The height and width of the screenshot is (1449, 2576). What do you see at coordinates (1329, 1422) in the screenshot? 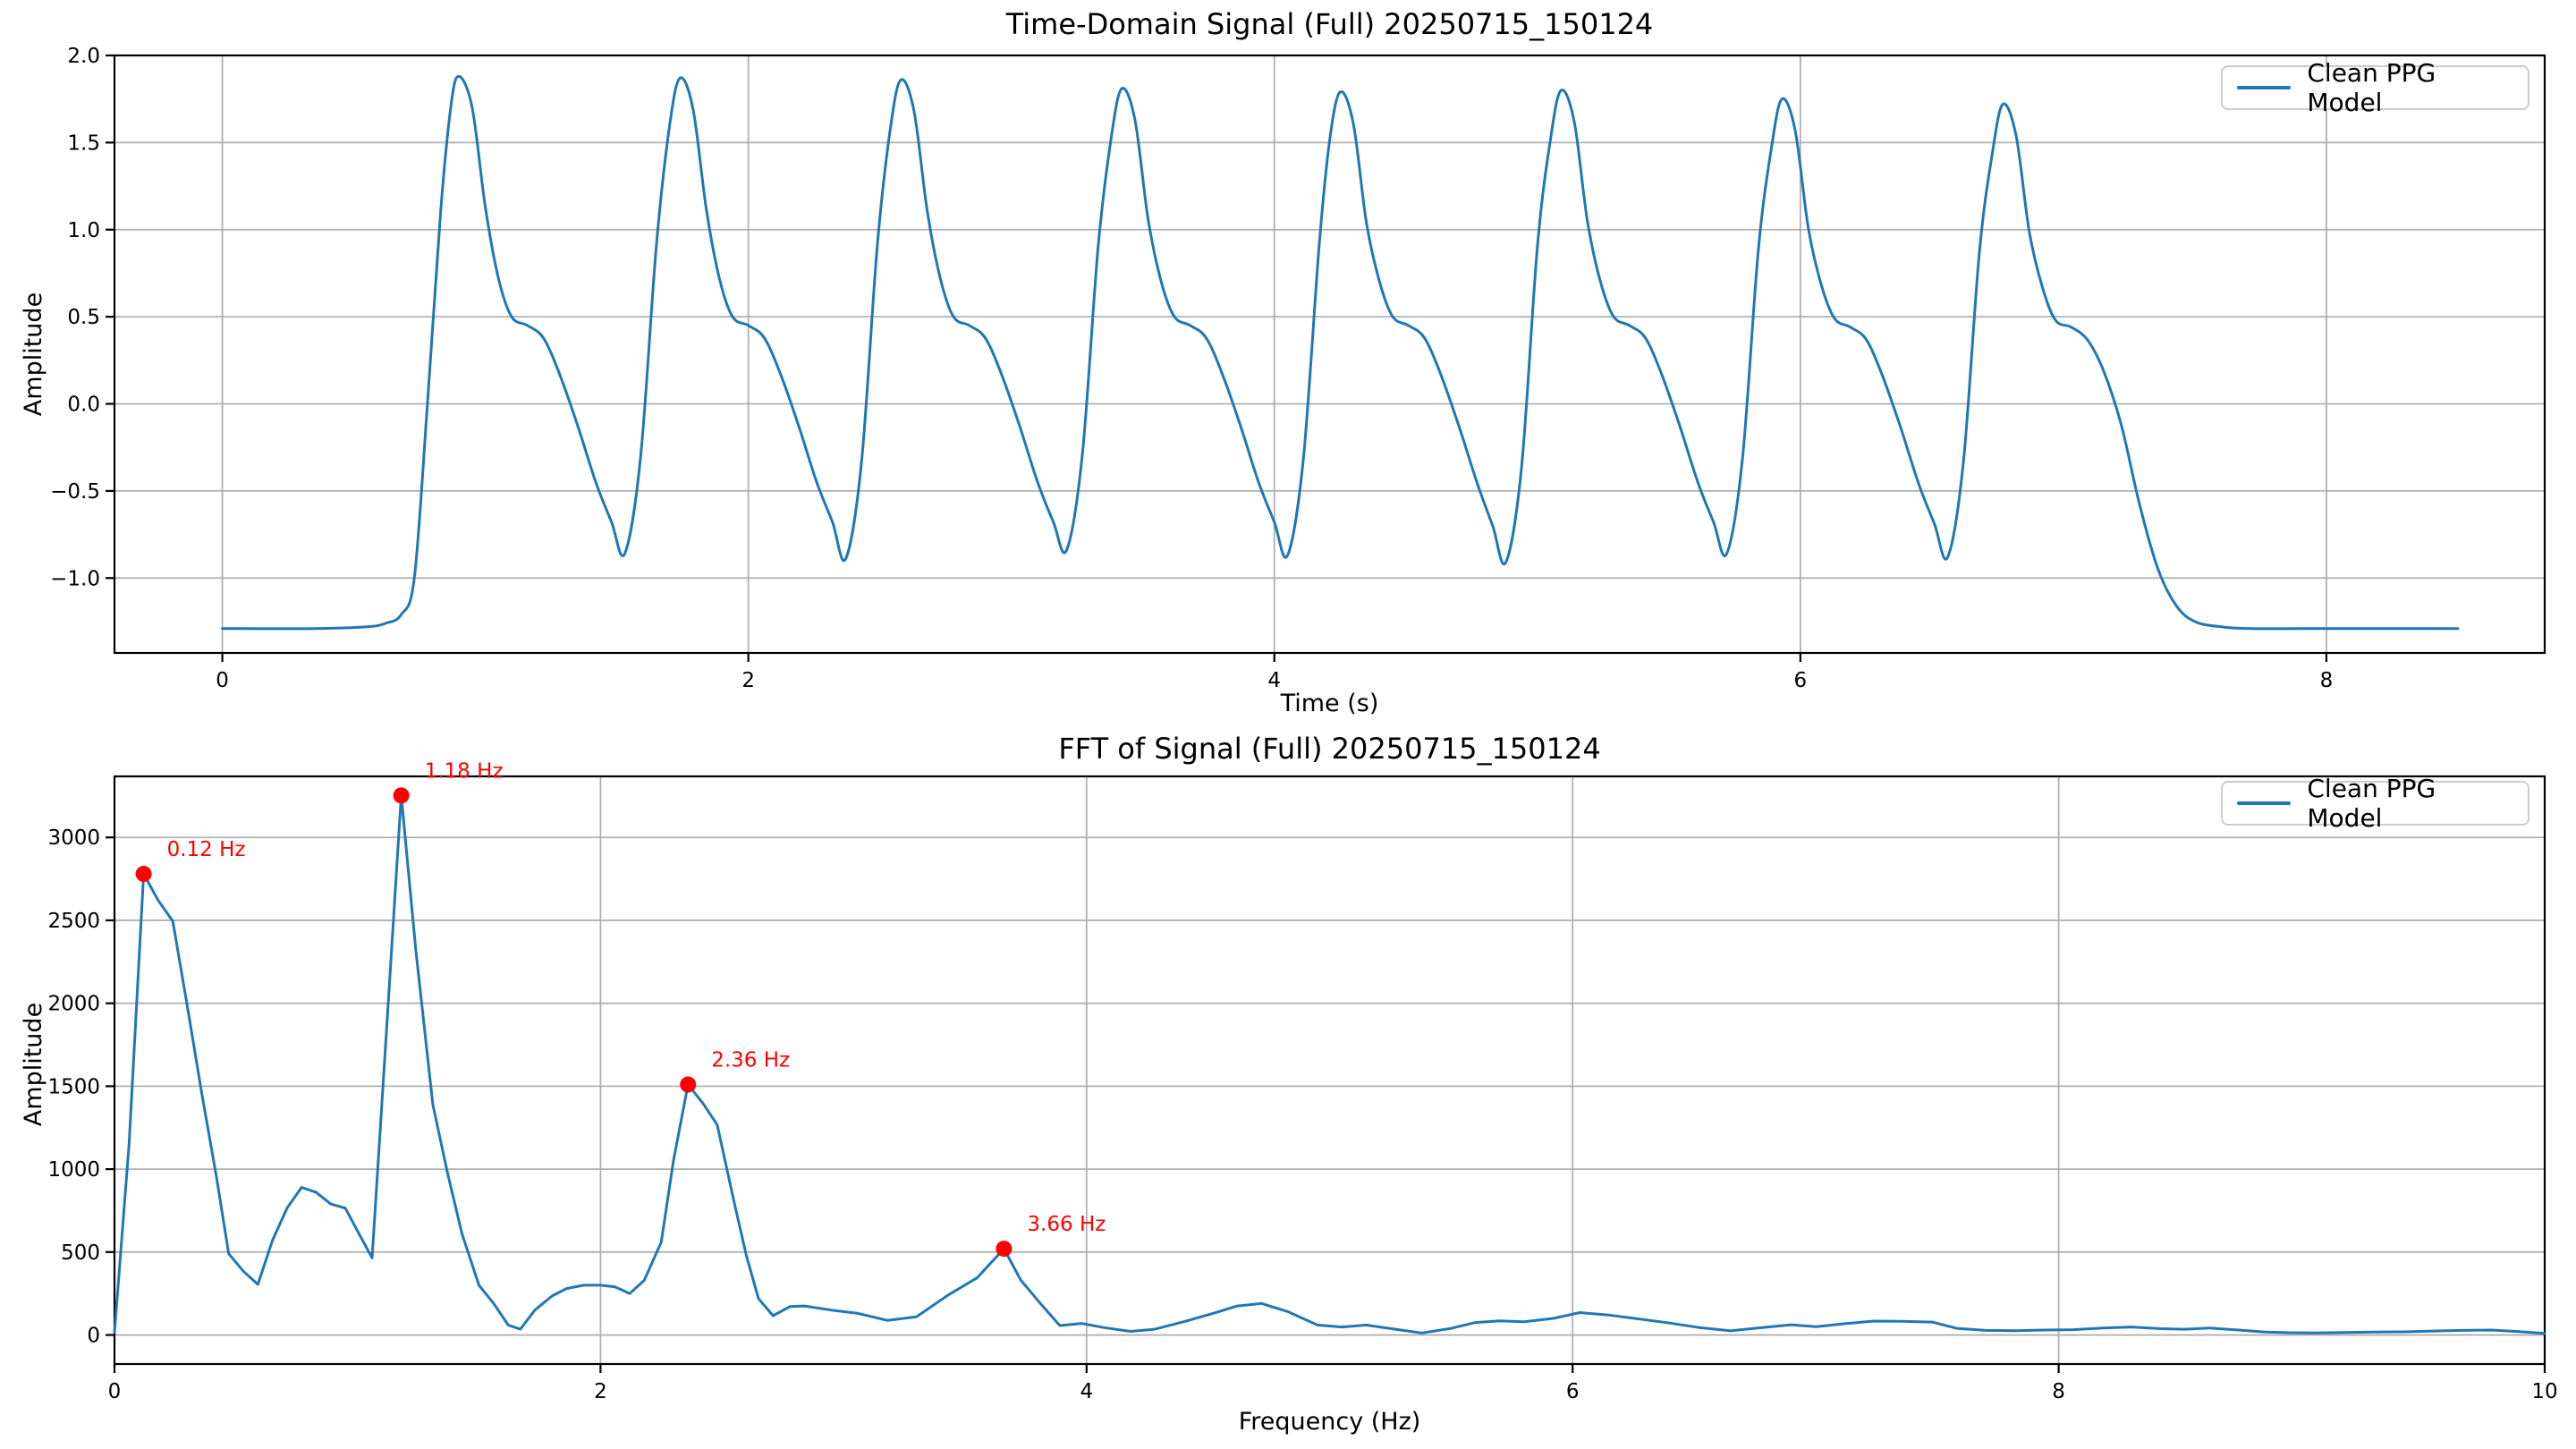
I see `frequency-axis-label: Frequency (Hz)` at bounding box center [1329, 1422].